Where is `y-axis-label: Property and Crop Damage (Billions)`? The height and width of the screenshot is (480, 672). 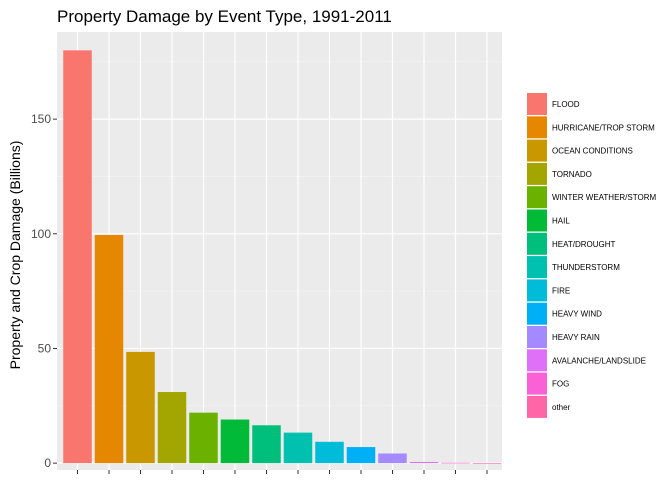
y-axis-label: Property and Crop Damage (Billions) is located at coordinates (15, 255).